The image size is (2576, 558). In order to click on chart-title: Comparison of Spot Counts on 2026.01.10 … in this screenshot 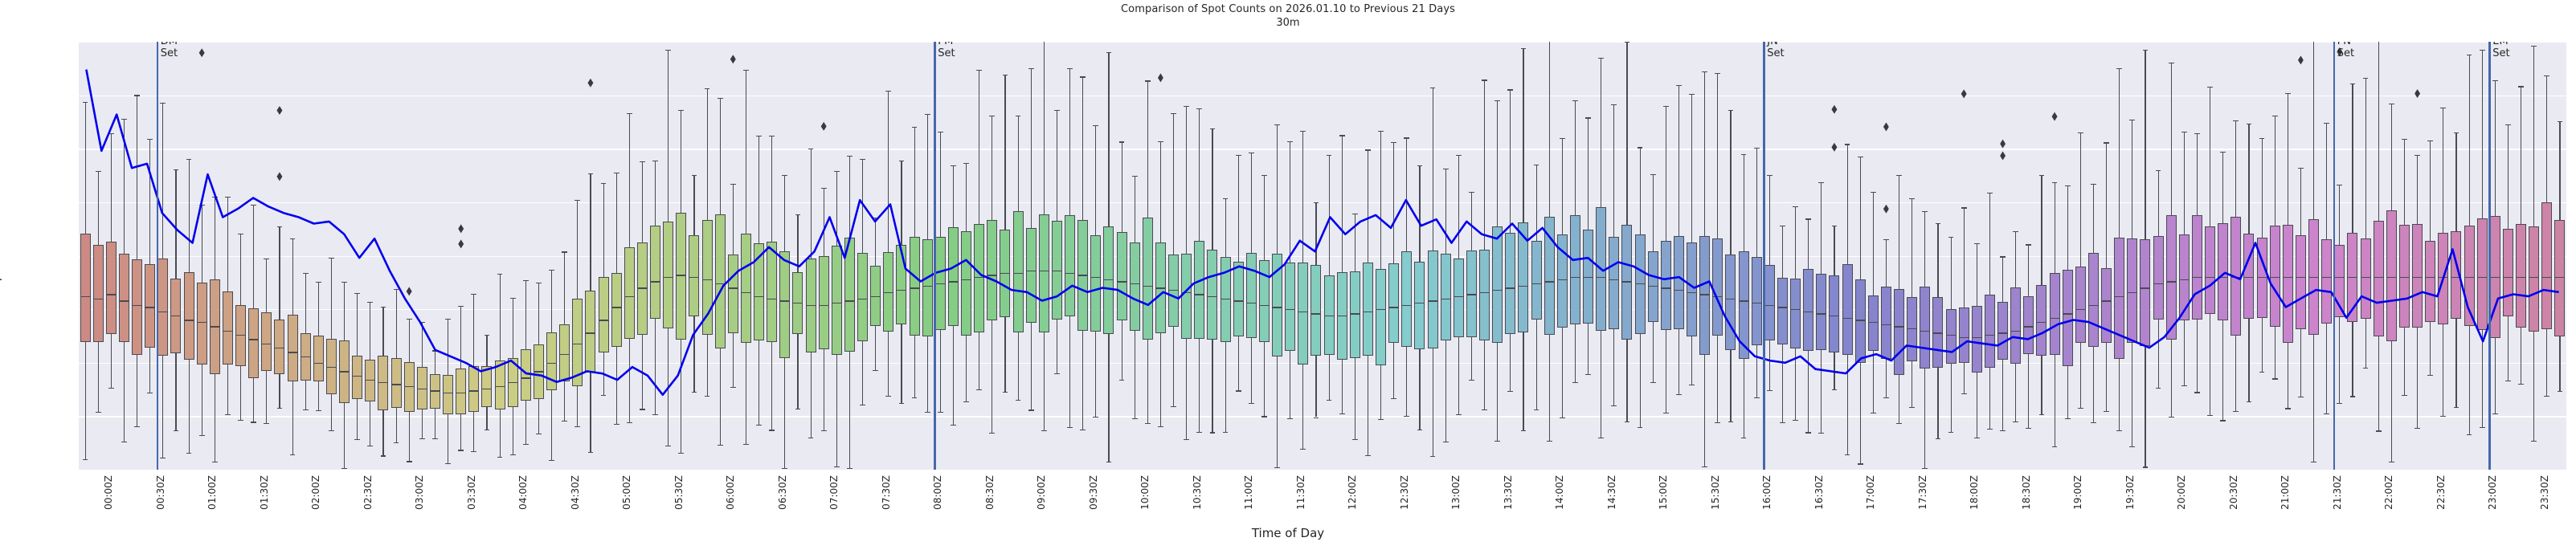, I will do `click(1288, 9)`.